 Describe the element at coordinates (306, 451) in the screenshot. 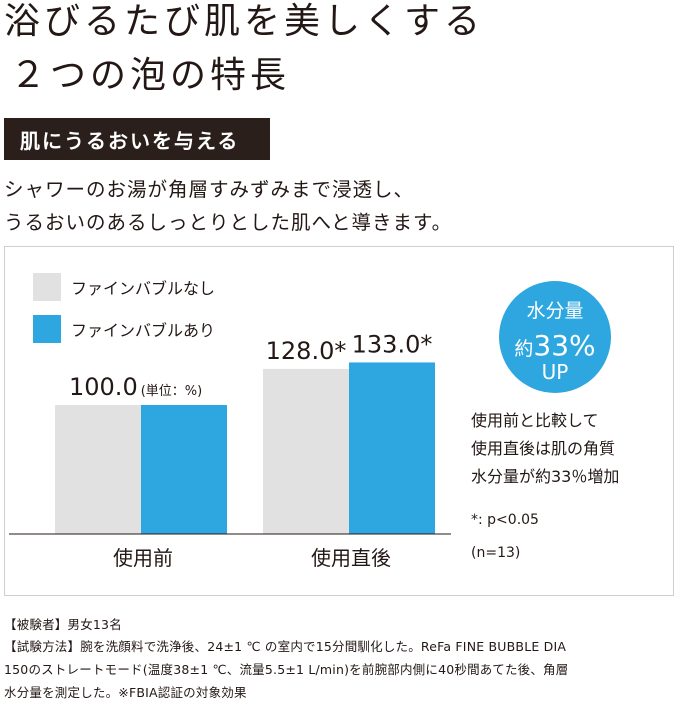

I see `bar-after-without-bubble` at that location.